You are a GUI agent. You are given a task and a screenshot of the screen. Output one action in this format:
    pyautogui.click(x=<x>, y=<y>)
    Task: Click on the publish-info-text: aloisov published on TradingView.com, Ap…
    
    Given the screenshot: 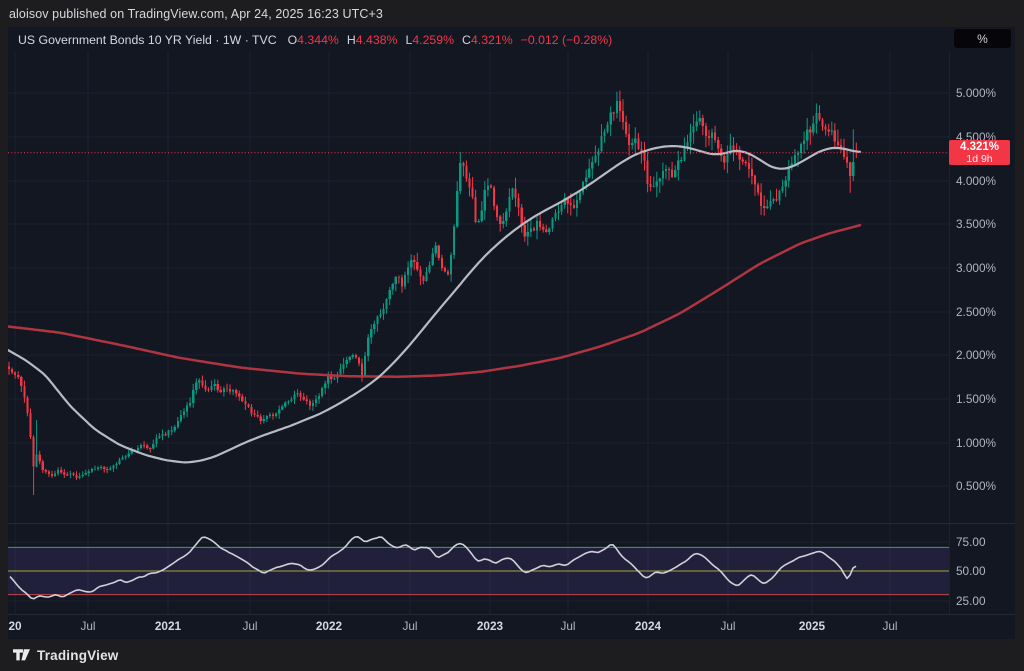 What is the action you would take?
    pyautogui.click(x=196, y=13)
    